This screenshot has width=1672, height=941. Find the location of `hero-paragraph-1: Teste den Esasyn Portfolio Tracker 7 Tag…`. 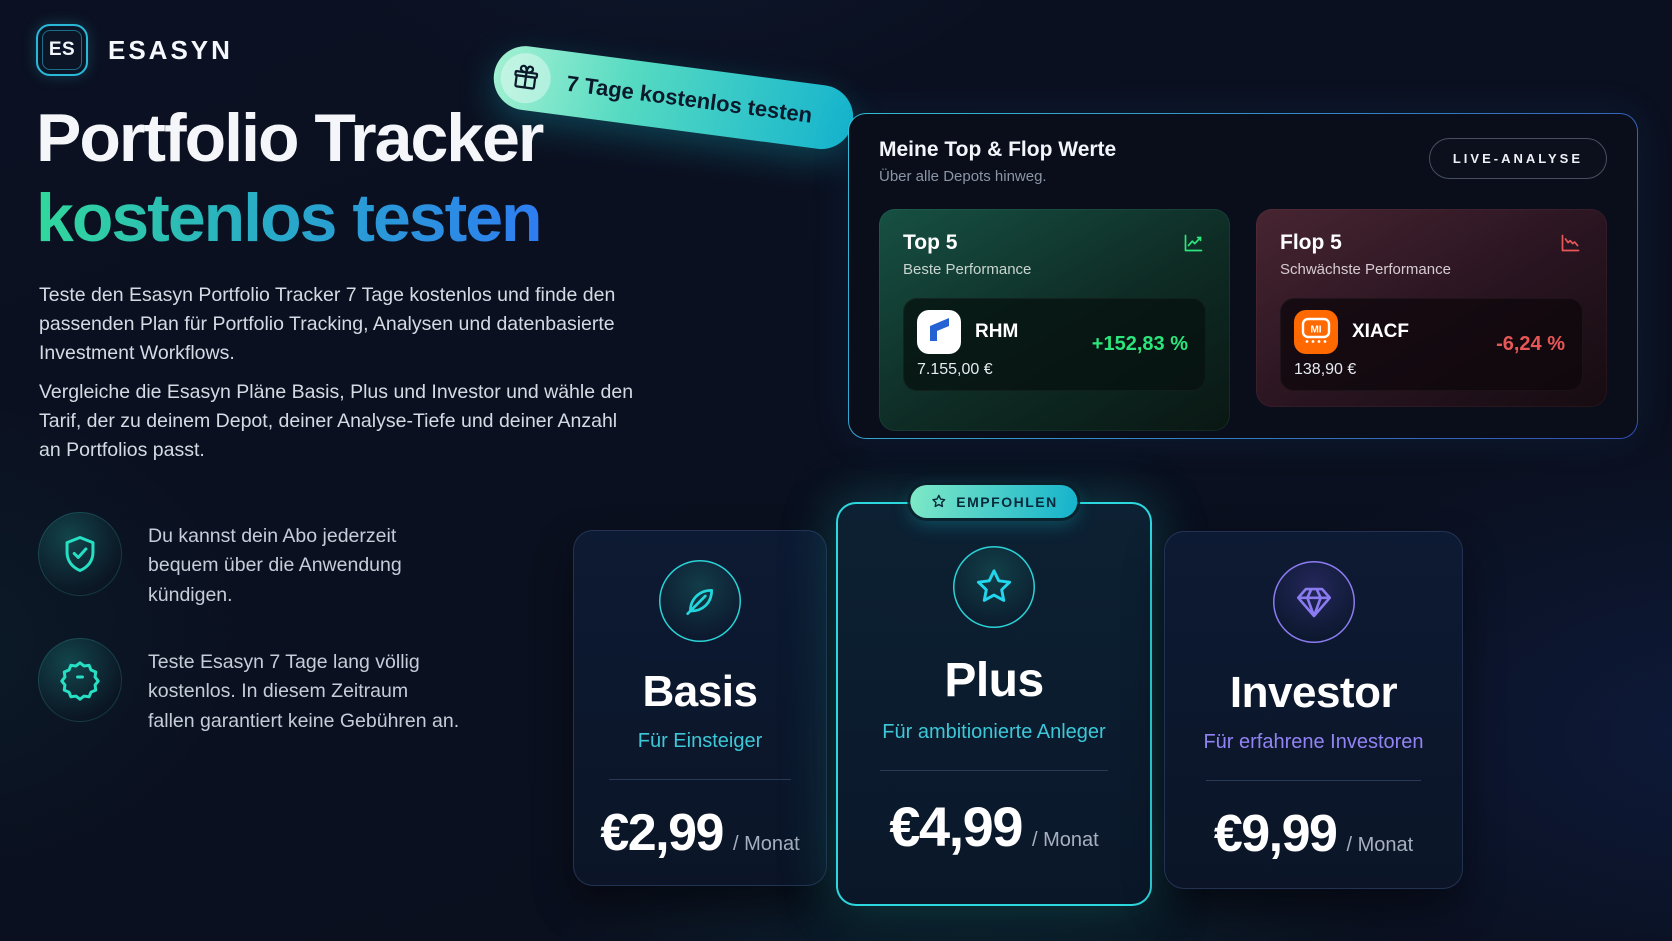

hero-paragraph-1: Teste den Esasyn Portfolio Tracker 7 Tag… is located at coordinates (327, 324).